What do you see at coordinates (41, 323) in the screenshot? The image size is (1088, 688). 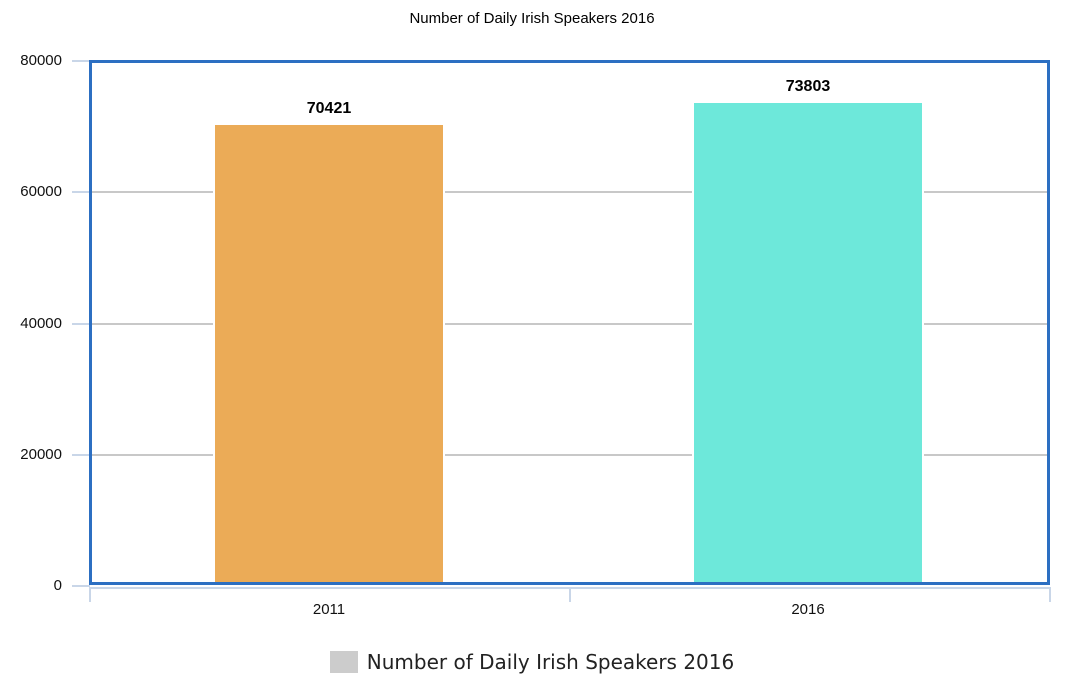 I see `y-tick-label-40000: 40000` at bounding box center [41, 323].